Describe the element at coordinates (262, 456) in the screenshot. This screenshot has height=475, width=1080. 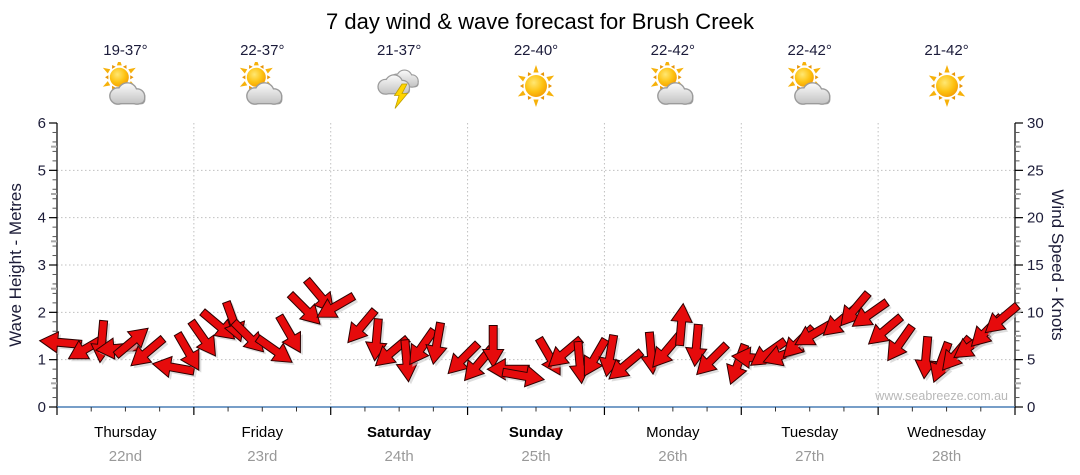
I see `x-axis-date-label: 23rd` at that location.